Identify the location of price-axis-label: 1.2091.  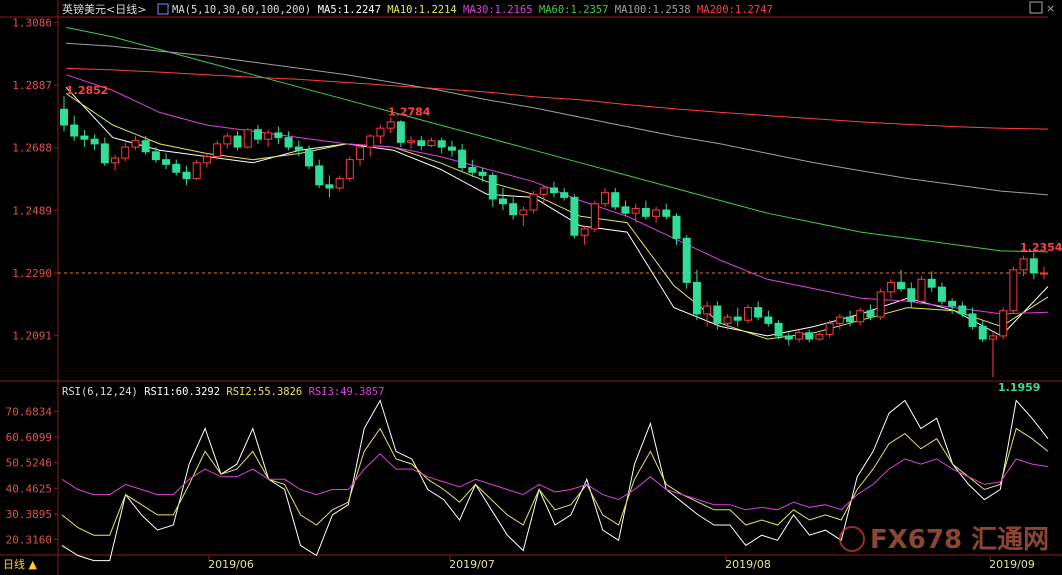
(32, 336).